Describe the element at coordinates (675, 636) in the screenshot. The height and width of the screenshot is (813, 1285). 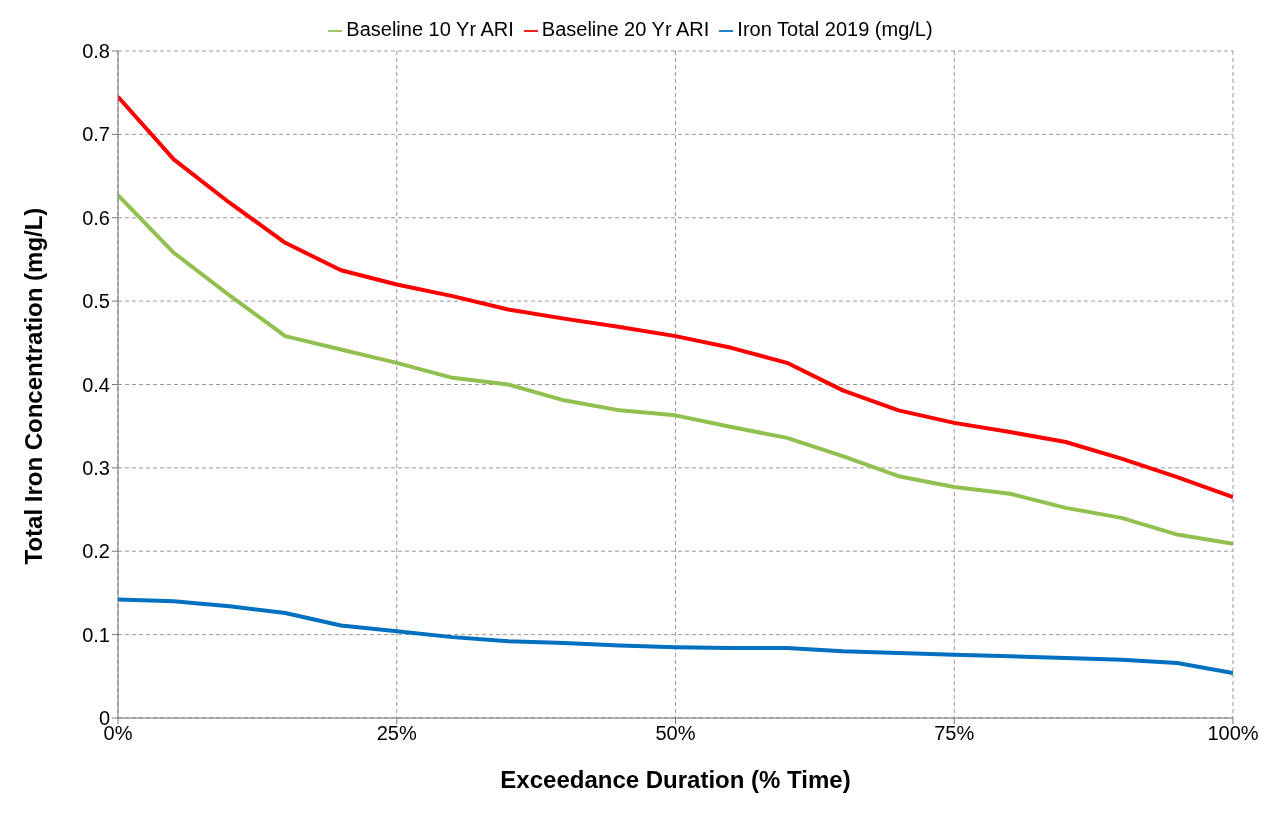
I see `line-series` at that location.